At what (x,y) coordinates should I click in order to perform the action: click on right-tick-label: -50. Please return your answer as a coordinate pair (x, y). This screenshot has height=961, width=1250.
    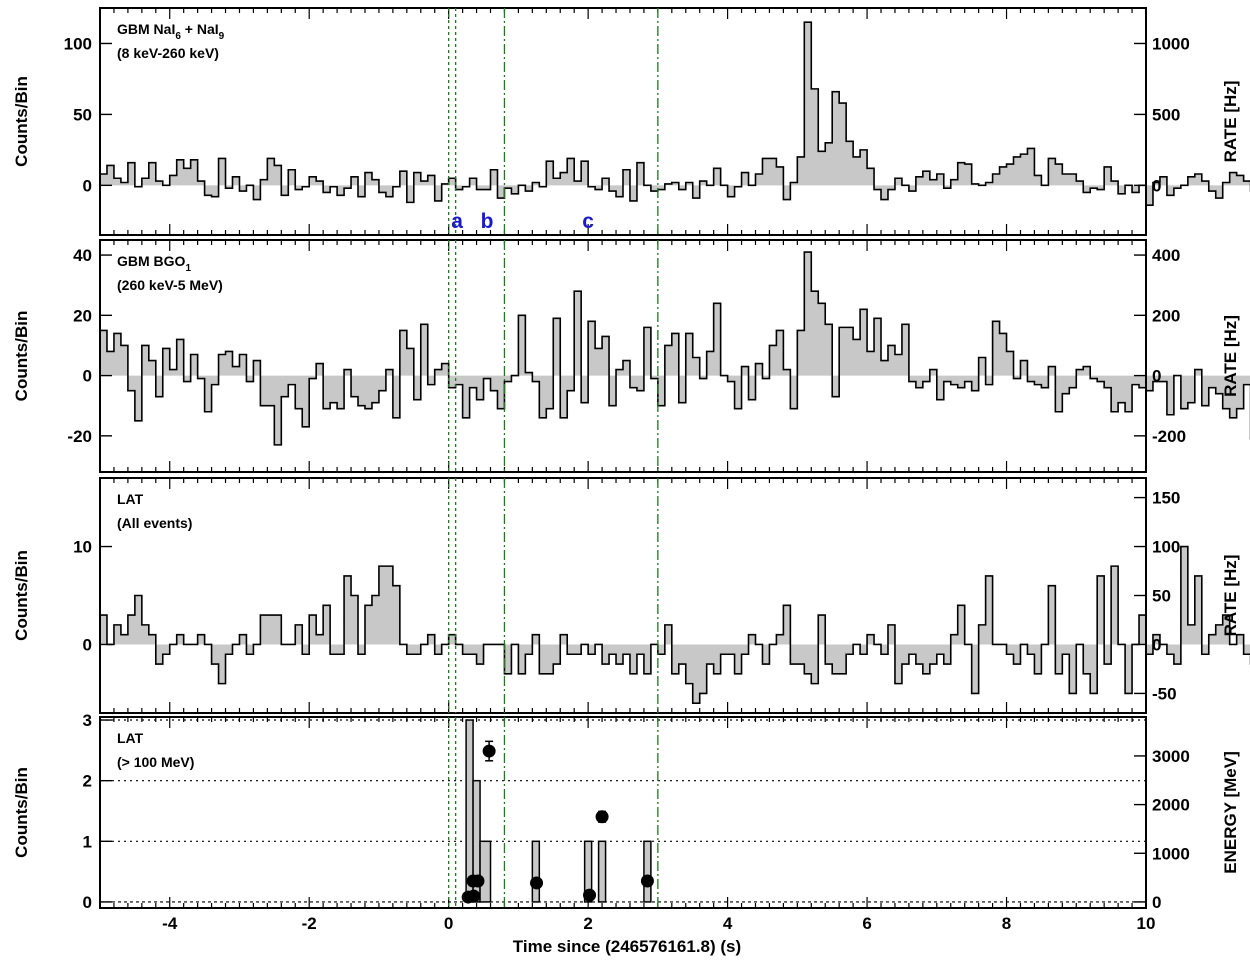
    Looking at the image, I should click on (1164, 693).